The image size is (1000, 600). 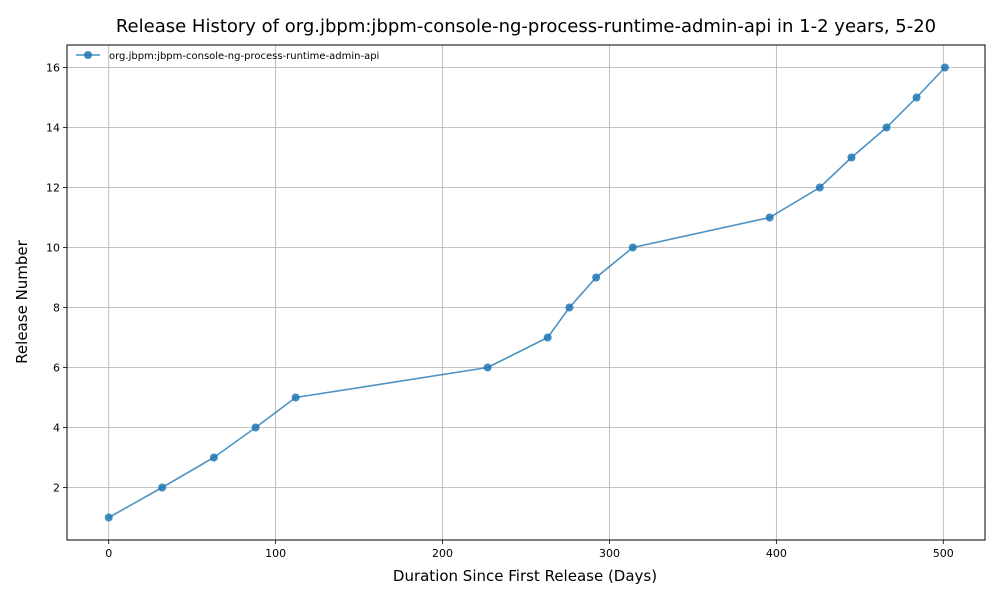 What do you see at coordinates (525, 576) in the screenshot?
I see `x-axis-label: Duration Since First Release (Days)` at bounding box center [525, 576].